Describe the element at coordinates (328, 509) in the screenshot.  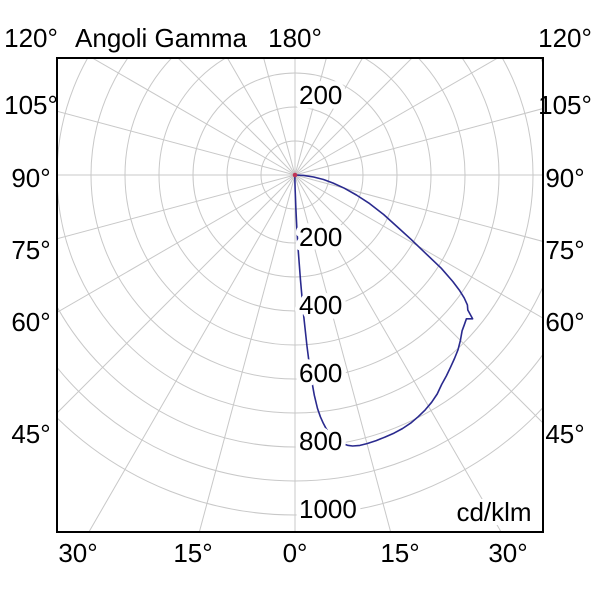
I see `radial-scale-label: 1000` at that location.